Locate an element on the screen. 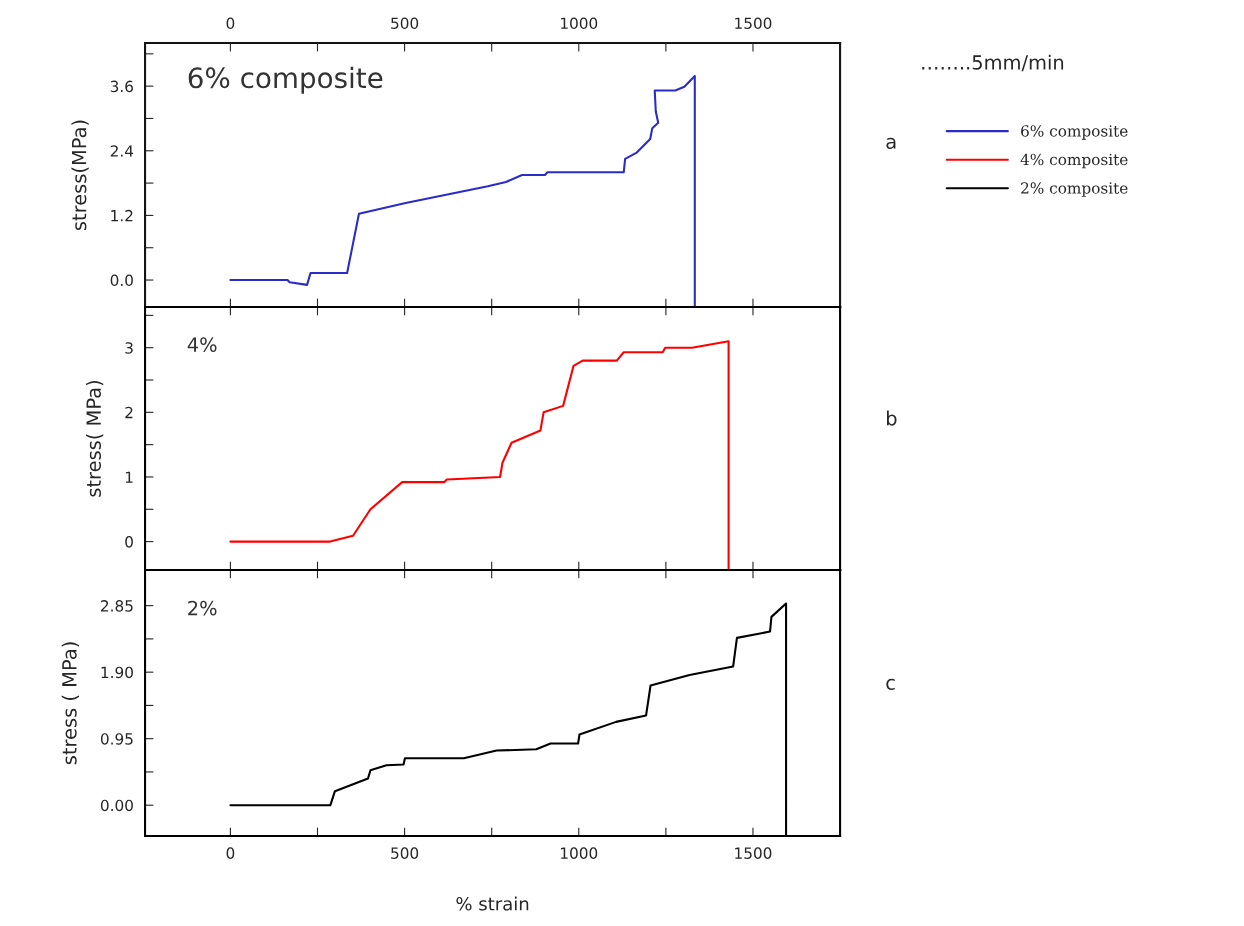 The height and width of the screenshot is (926, 1244). y-tick-label: 3 is located at coordinates (129, 348).